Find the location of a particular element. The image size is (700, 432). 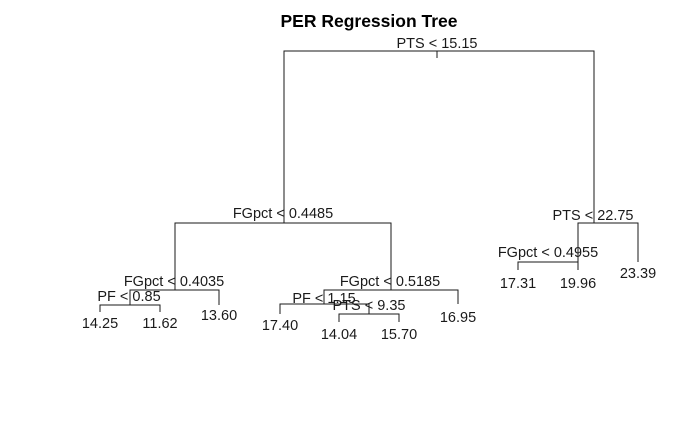

split-label-left-right: FGpct < 0.5185 is located at coordinates (390, 282).